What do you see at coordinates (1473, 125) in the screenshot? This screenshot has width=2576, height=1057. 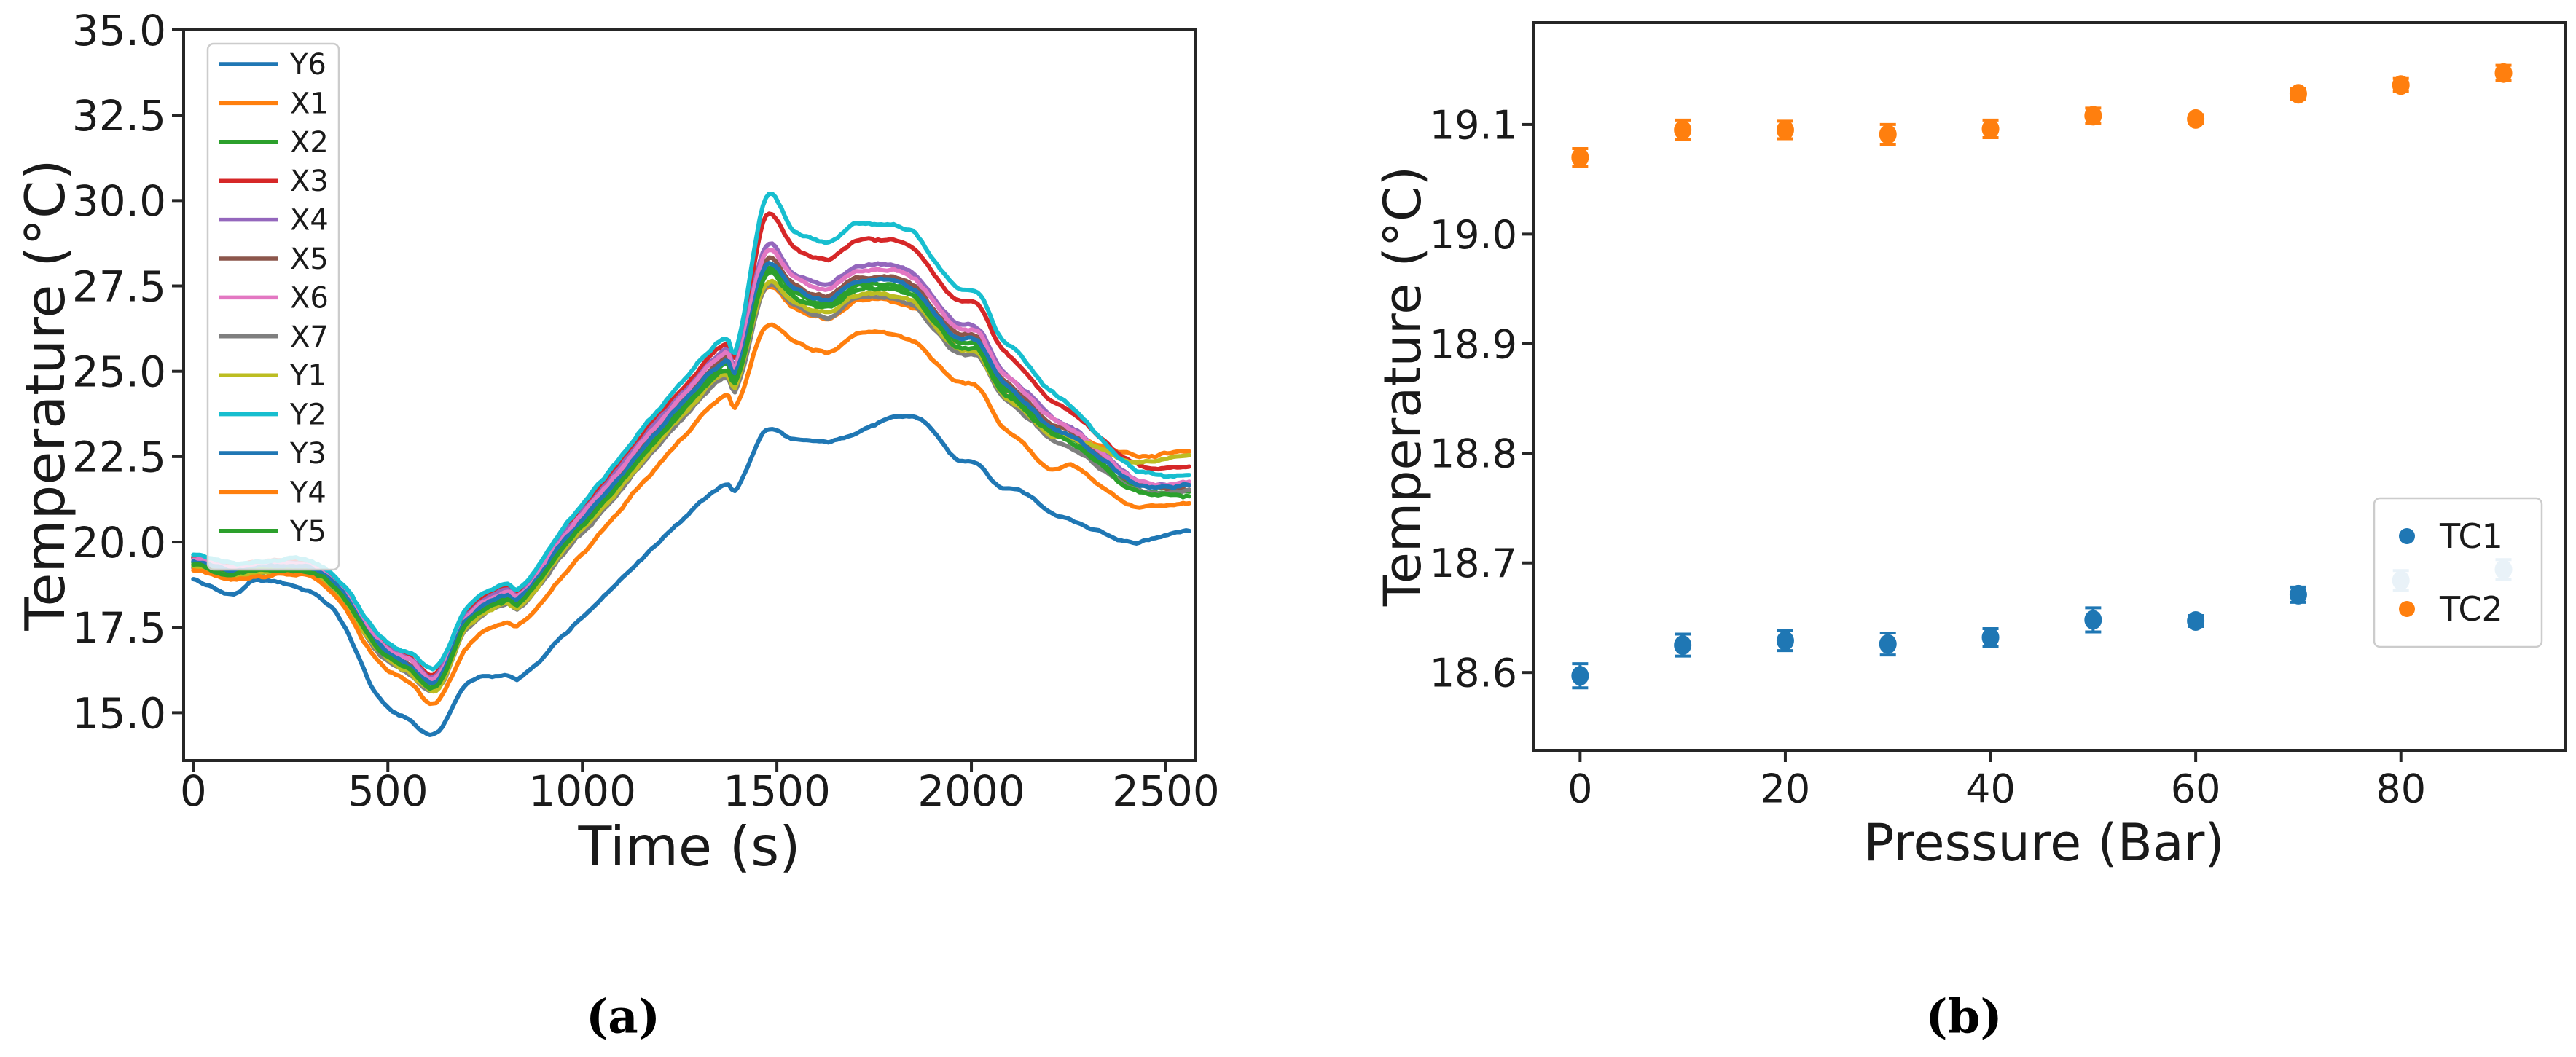 I see `chart-b-y-tick-label: 19.1` at bounding box center [1473, 125].